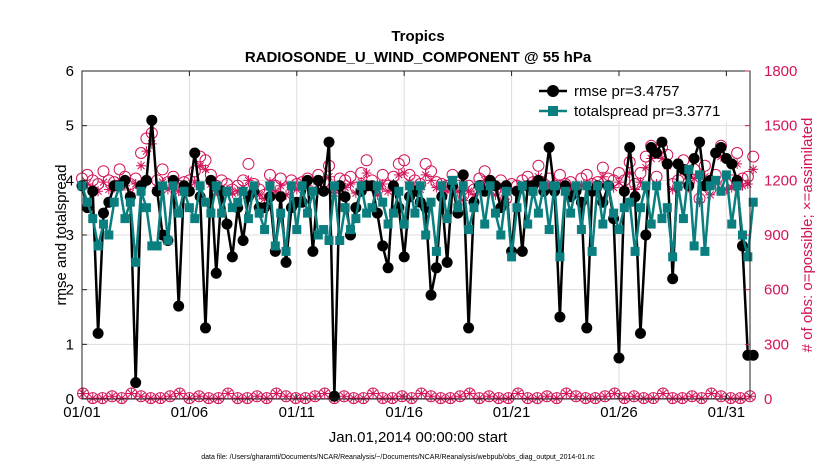 The width and height of the screenshot is (830, 470). Describe the element at coordinates (553, 91) in the screenshot. I see `legend-rmse-marker` at that location.